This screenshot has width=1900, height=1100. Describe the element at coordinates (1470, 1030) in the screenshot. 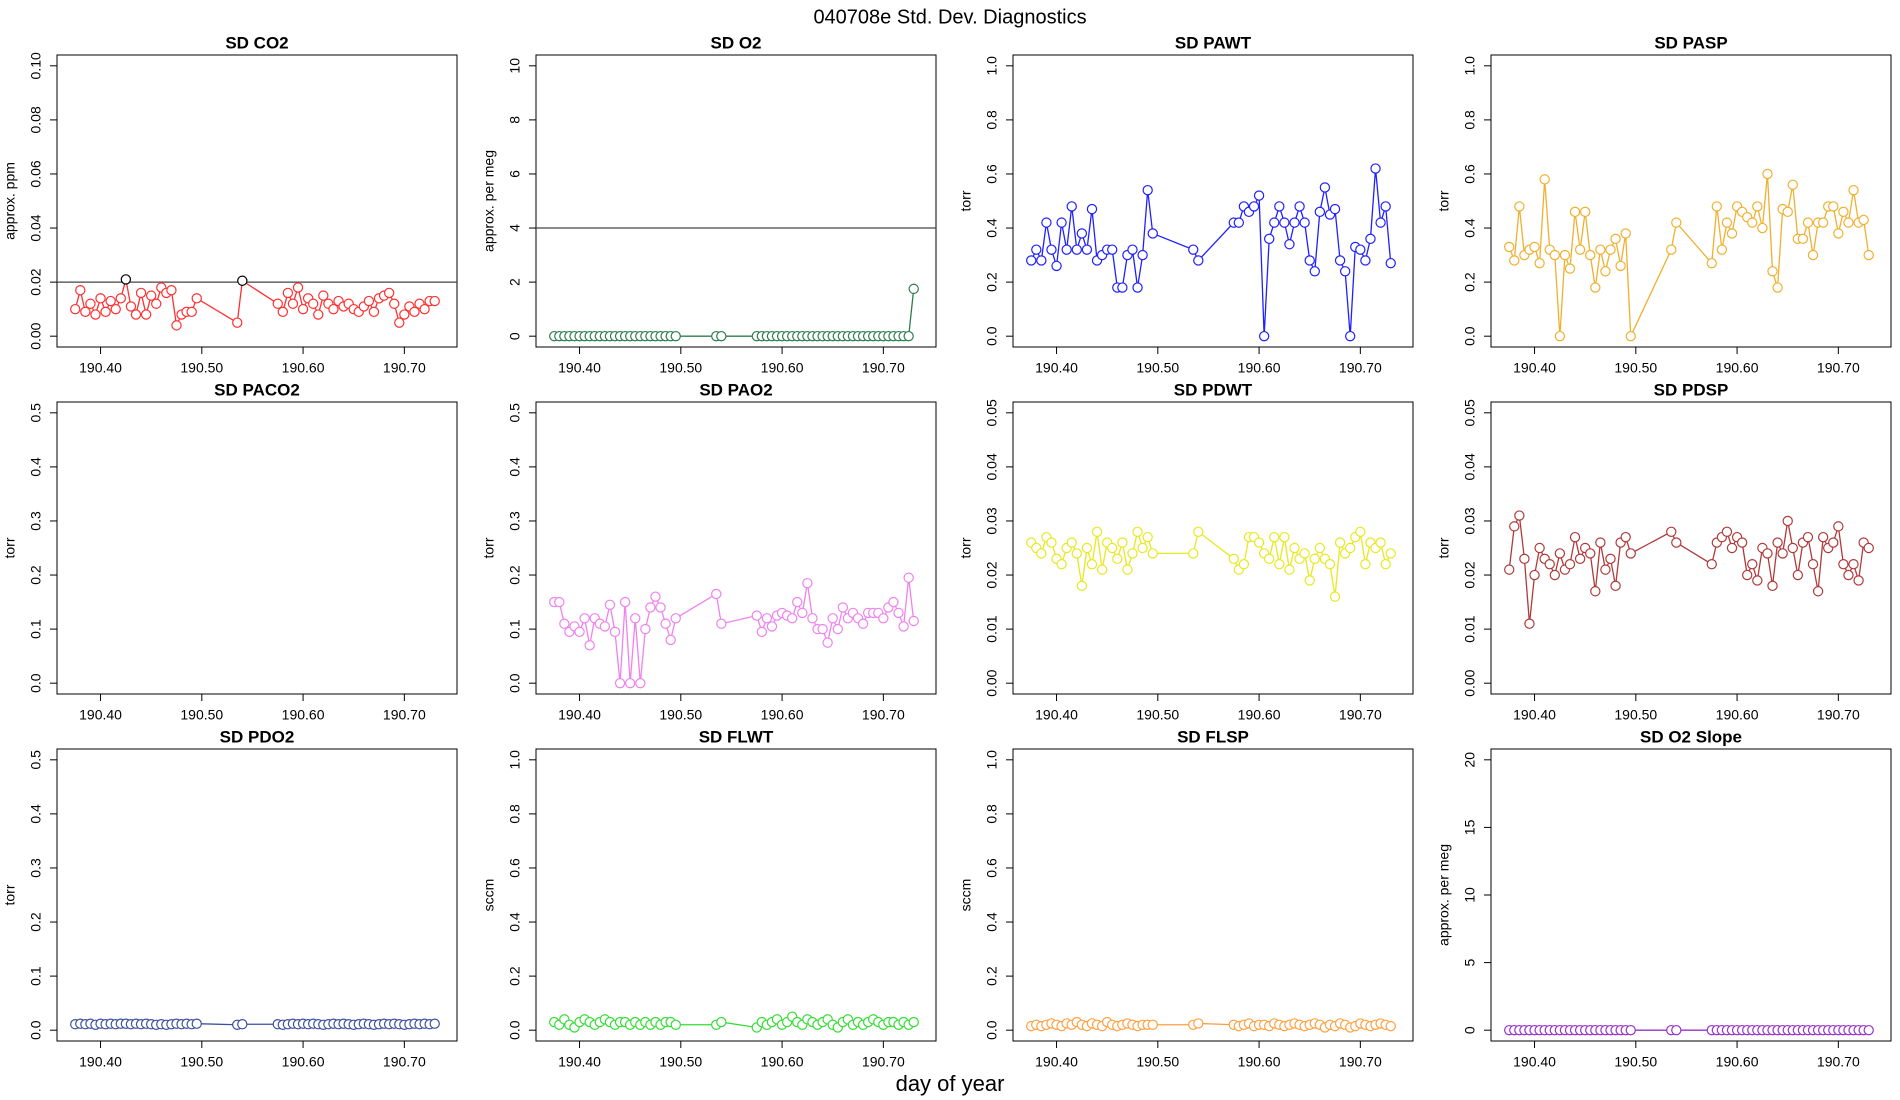

I see `y-tick-label: 0` at that location.